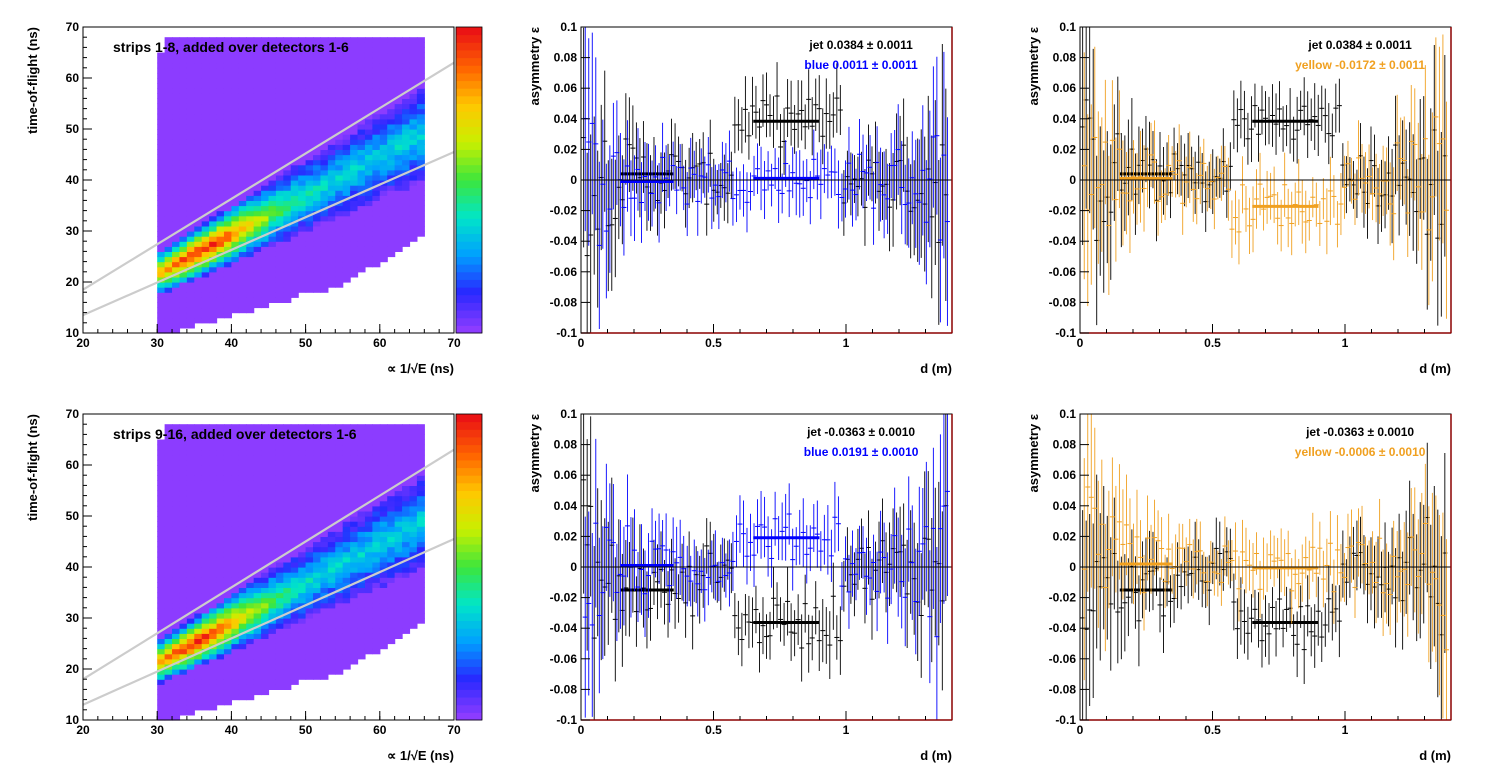  Describe the element at coordinates (564, 241) in the screenshot. I see `y-tick-label: -0.04` at that location.